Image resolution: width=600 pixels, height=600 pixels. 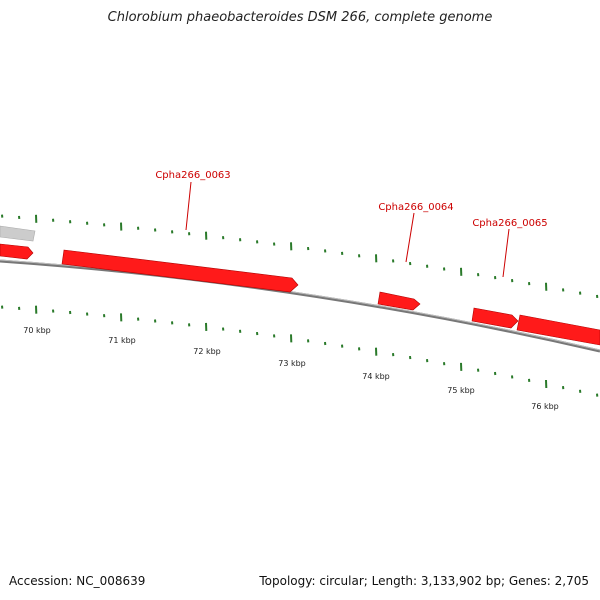 What do you see at coordinates (292, 363) in the screenshot?
I see `tick-label: 73 kbp` at bounding box center [292, 363].